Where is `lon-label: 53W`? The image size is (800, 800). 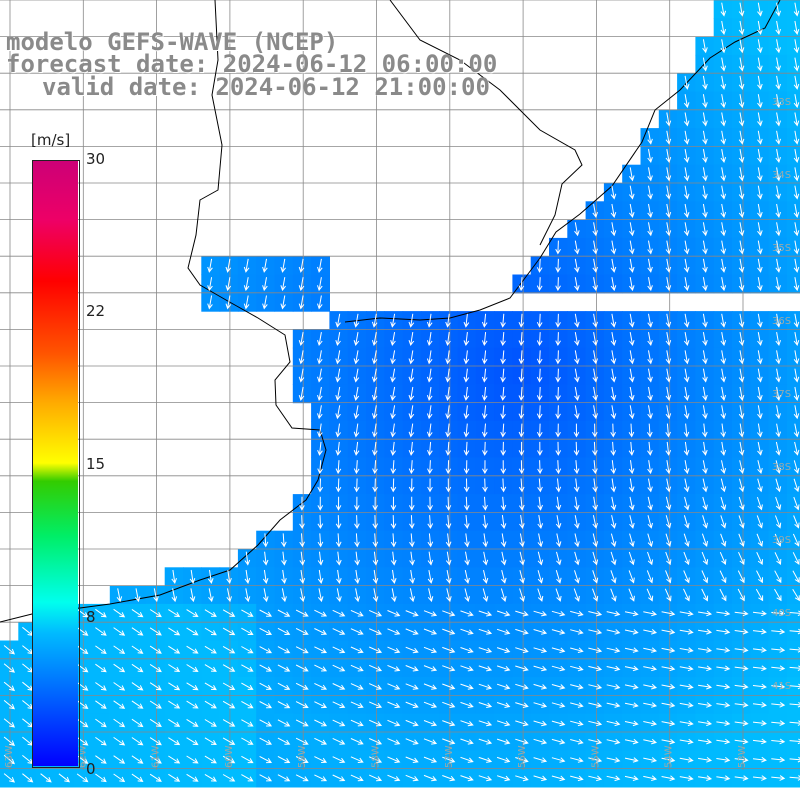 lon-label: 53W is located at coordinates (742, 756).